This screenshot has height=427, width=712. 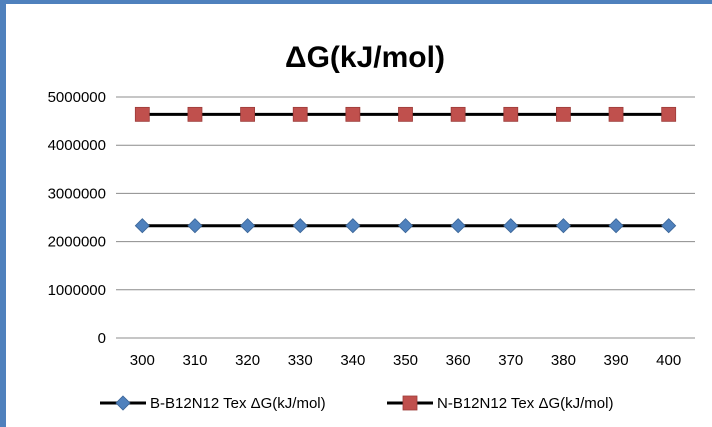 I want to click on x-tick-label: 310, so click(x=194, y=360).